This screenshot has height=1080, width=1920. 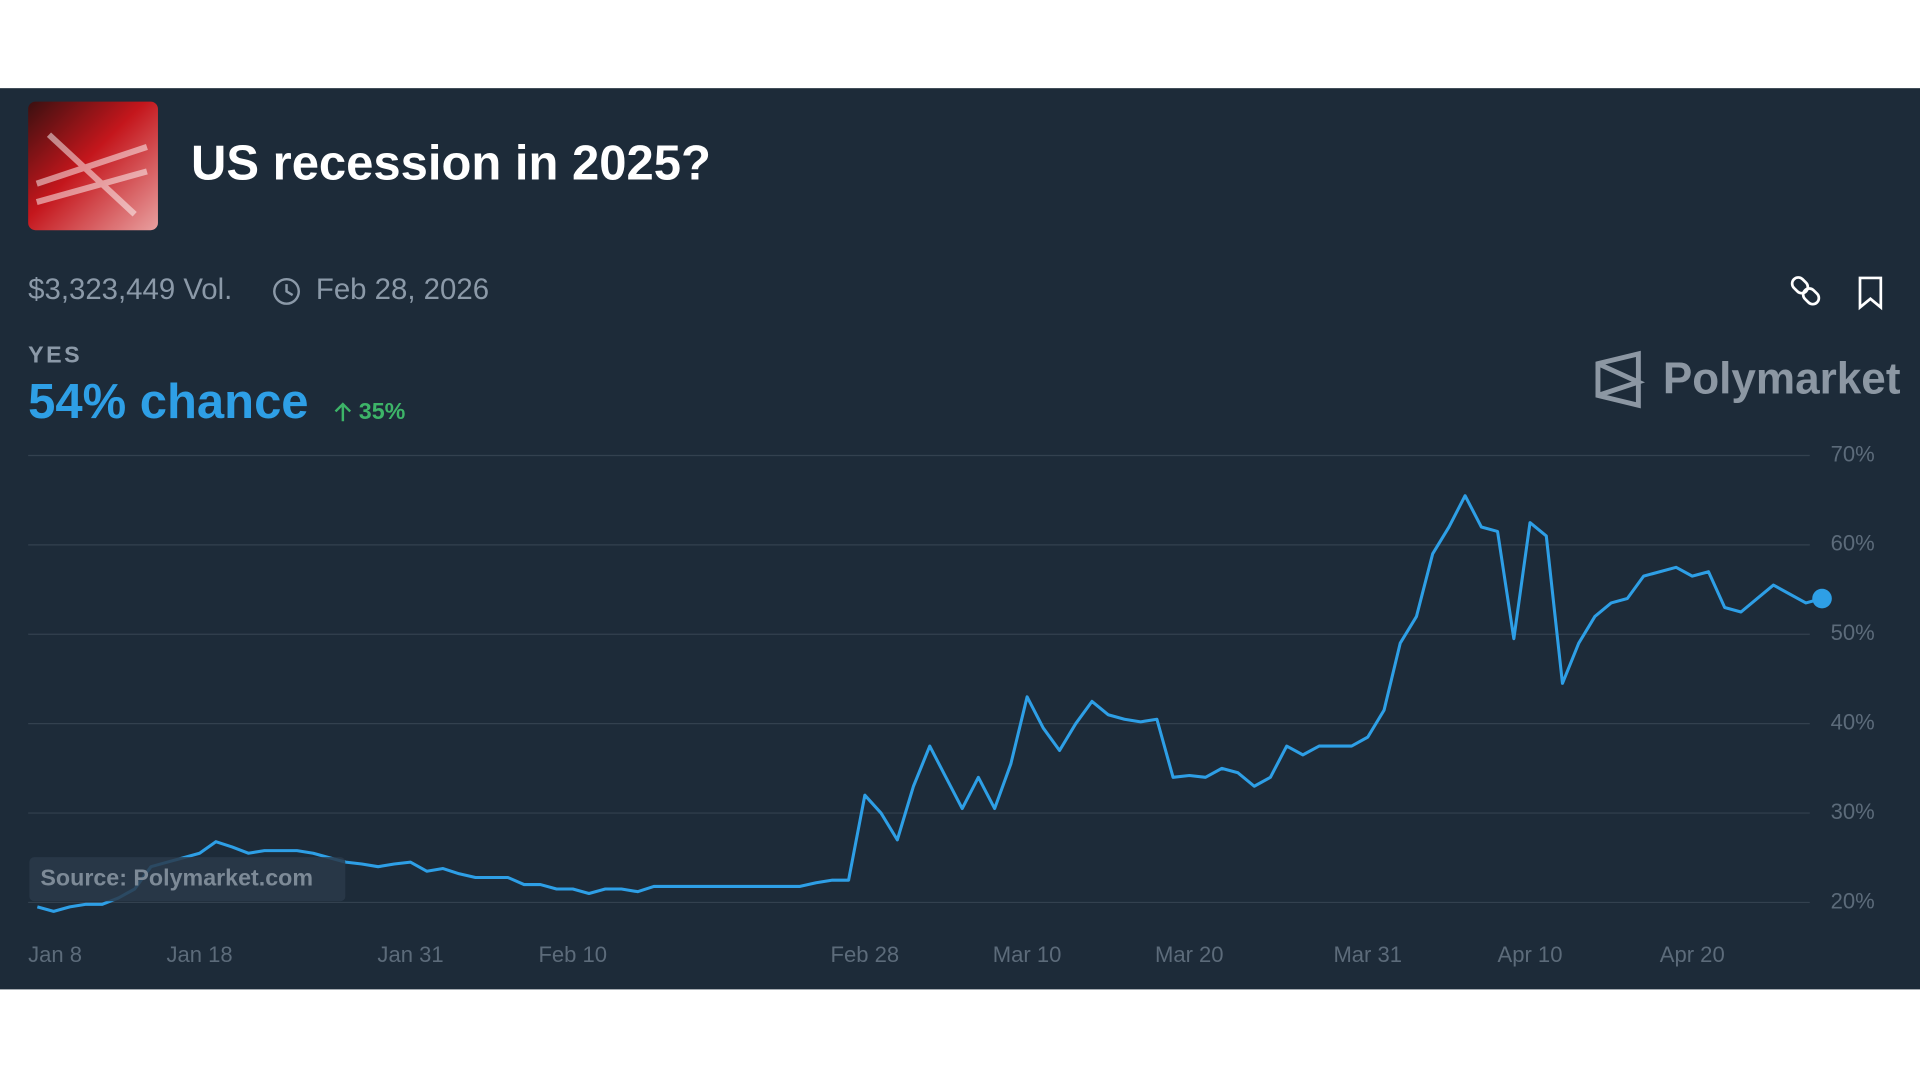 What do you see at coordinates (1806, 291) in the screenshot?
I see `link-icon` at bounding box center [1806, 291].